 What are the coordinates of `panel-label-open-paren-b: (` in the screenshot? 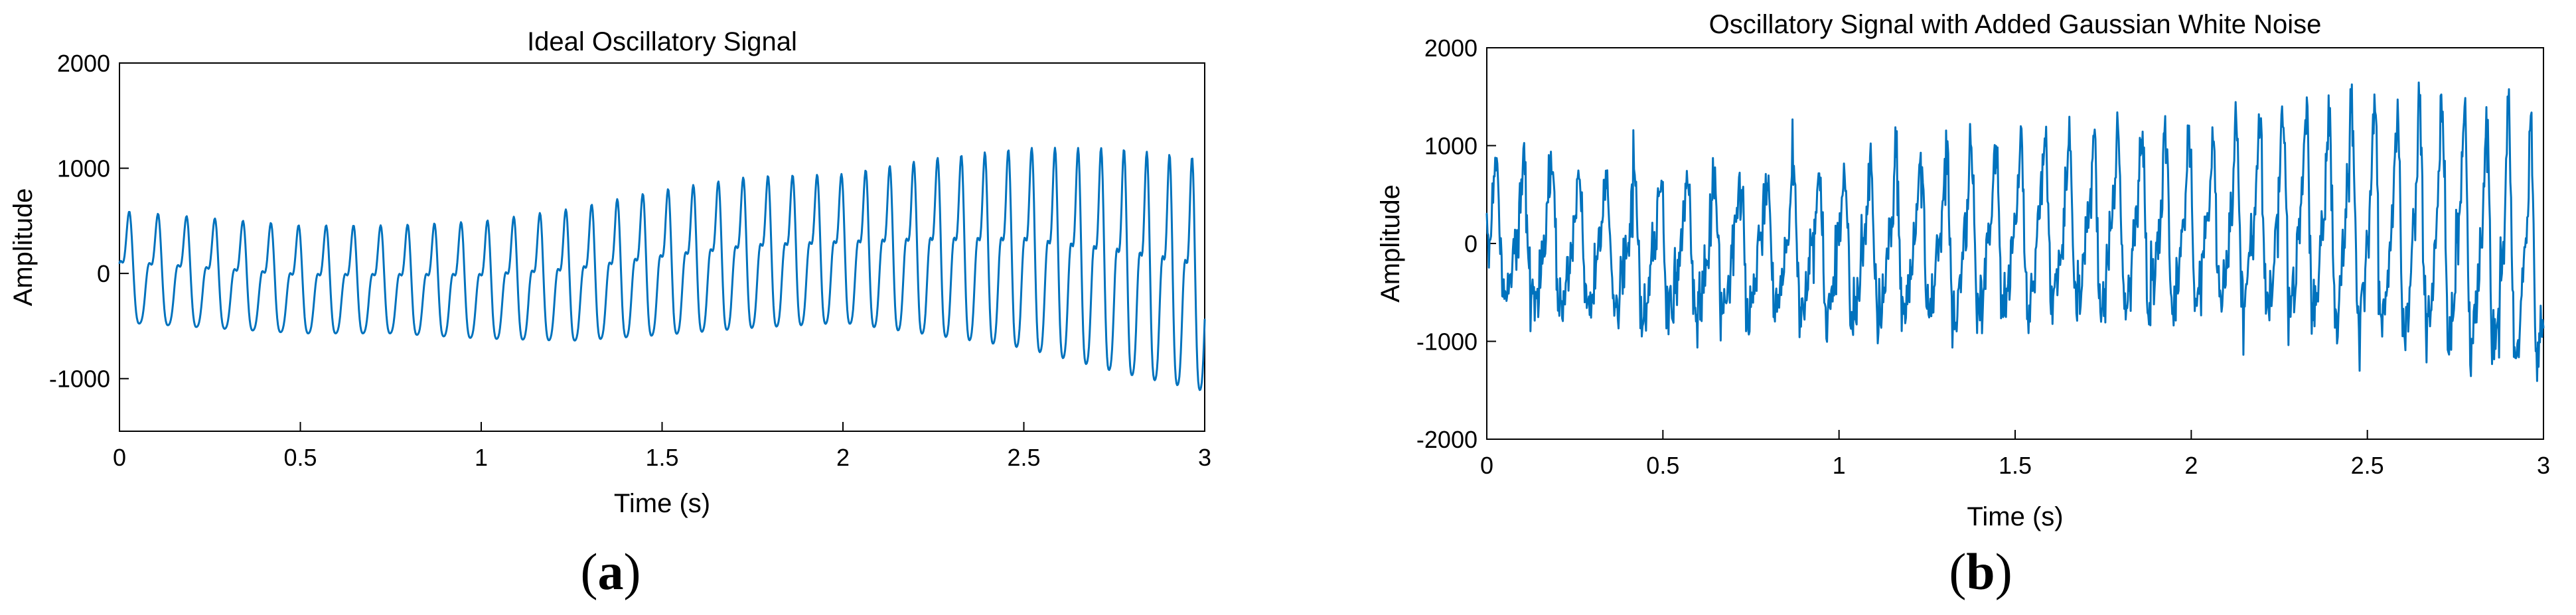 It's located at (1958, 571).